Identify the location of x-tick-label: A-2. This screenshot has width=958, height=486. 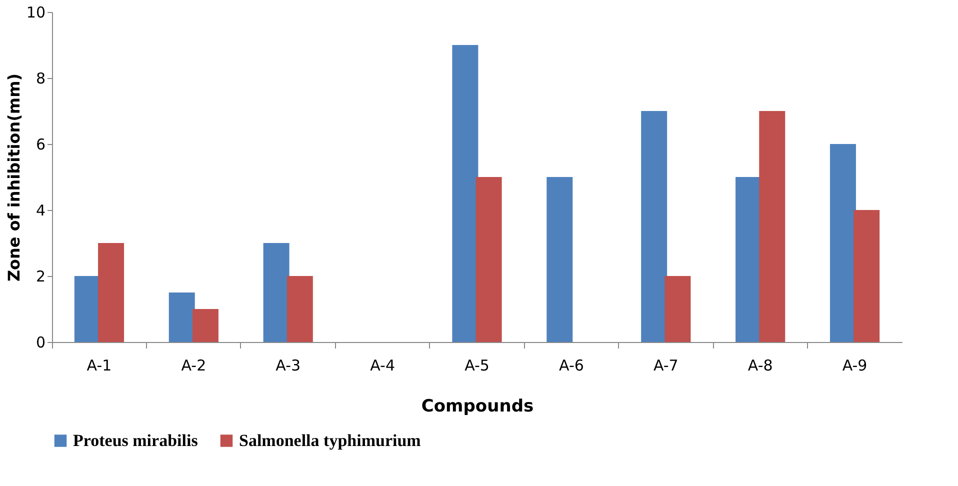
(193, 365).